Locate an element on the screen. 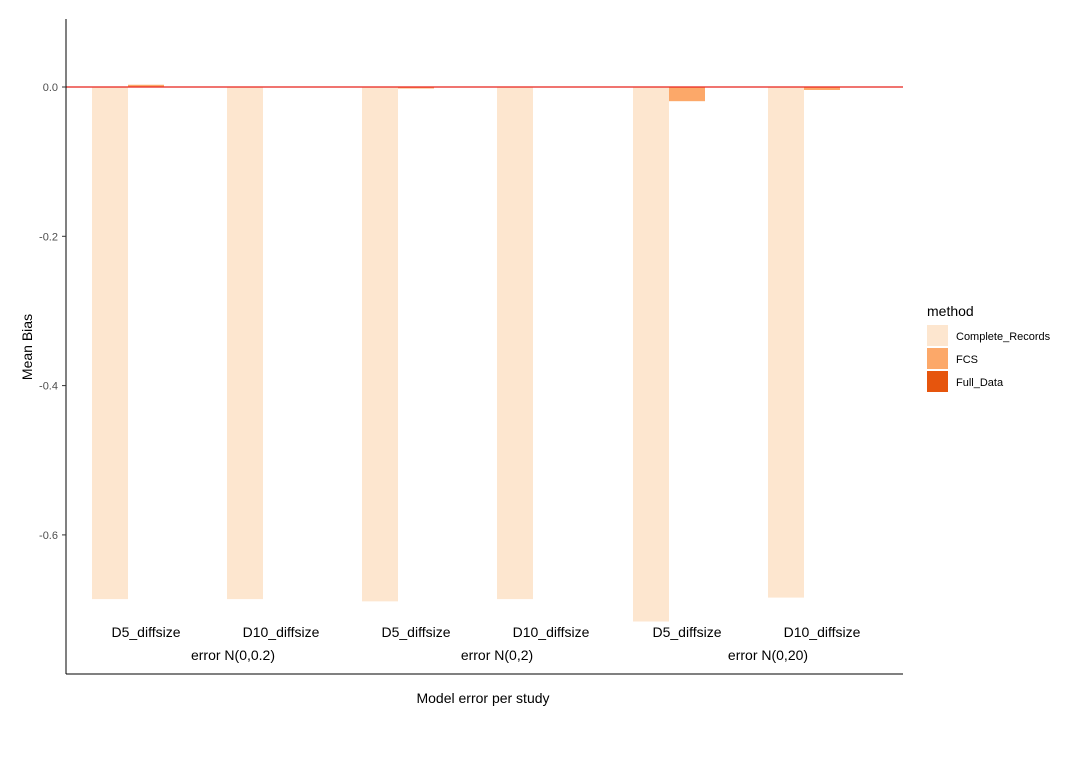 The width and height of the screenshot is (1091, 780). x-axis-title: Model error per study is located at coordinates (482, 698).